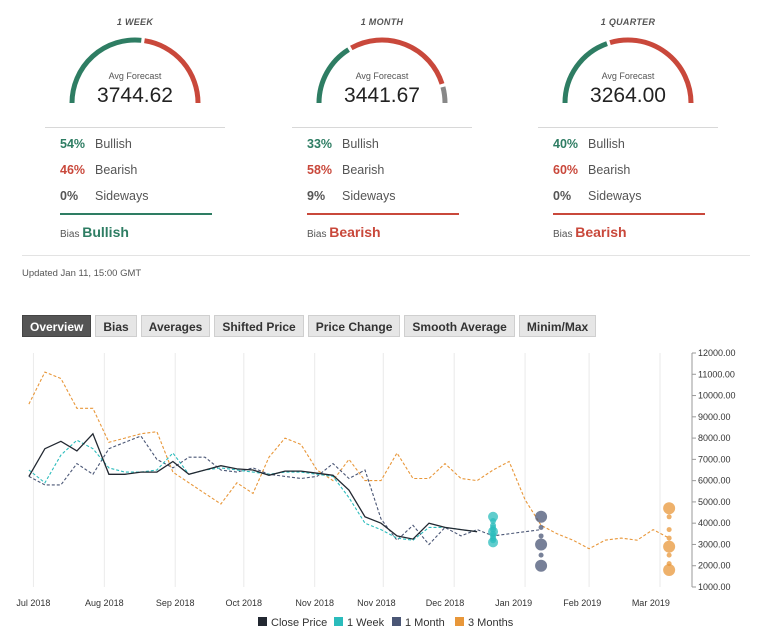 The width and height of the screenshot is (761, 637). What do you see at coordinates (116, 326) in the screenshot?
I see `tab-bias: Bias` at bounding box center [116, 326].